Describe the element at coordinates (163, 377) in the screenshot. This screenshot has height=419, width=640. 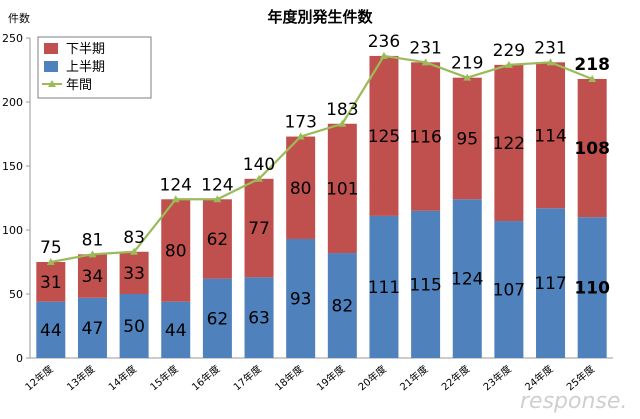
I see `x-category-label: 15年度` at that location.